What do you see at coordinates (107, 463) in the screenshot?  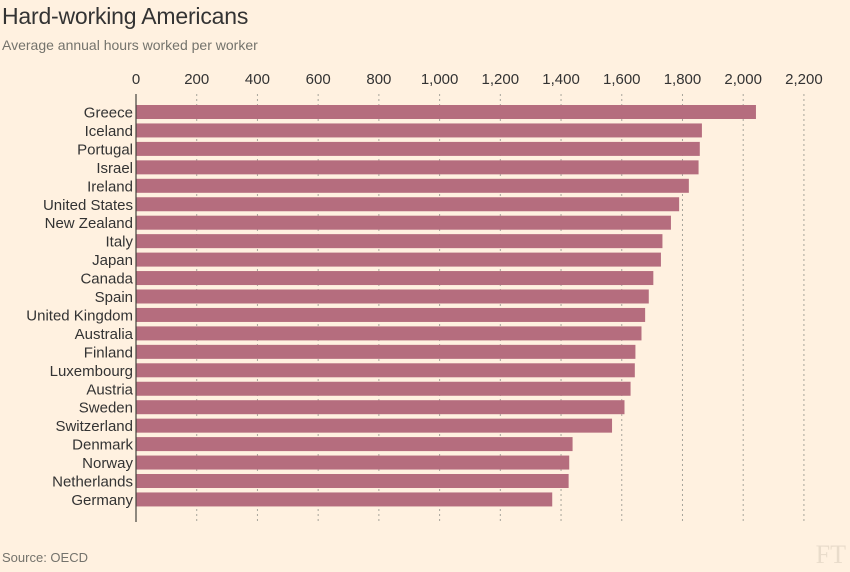 I see `category-label: Norway` at bounding box center [107, 463].